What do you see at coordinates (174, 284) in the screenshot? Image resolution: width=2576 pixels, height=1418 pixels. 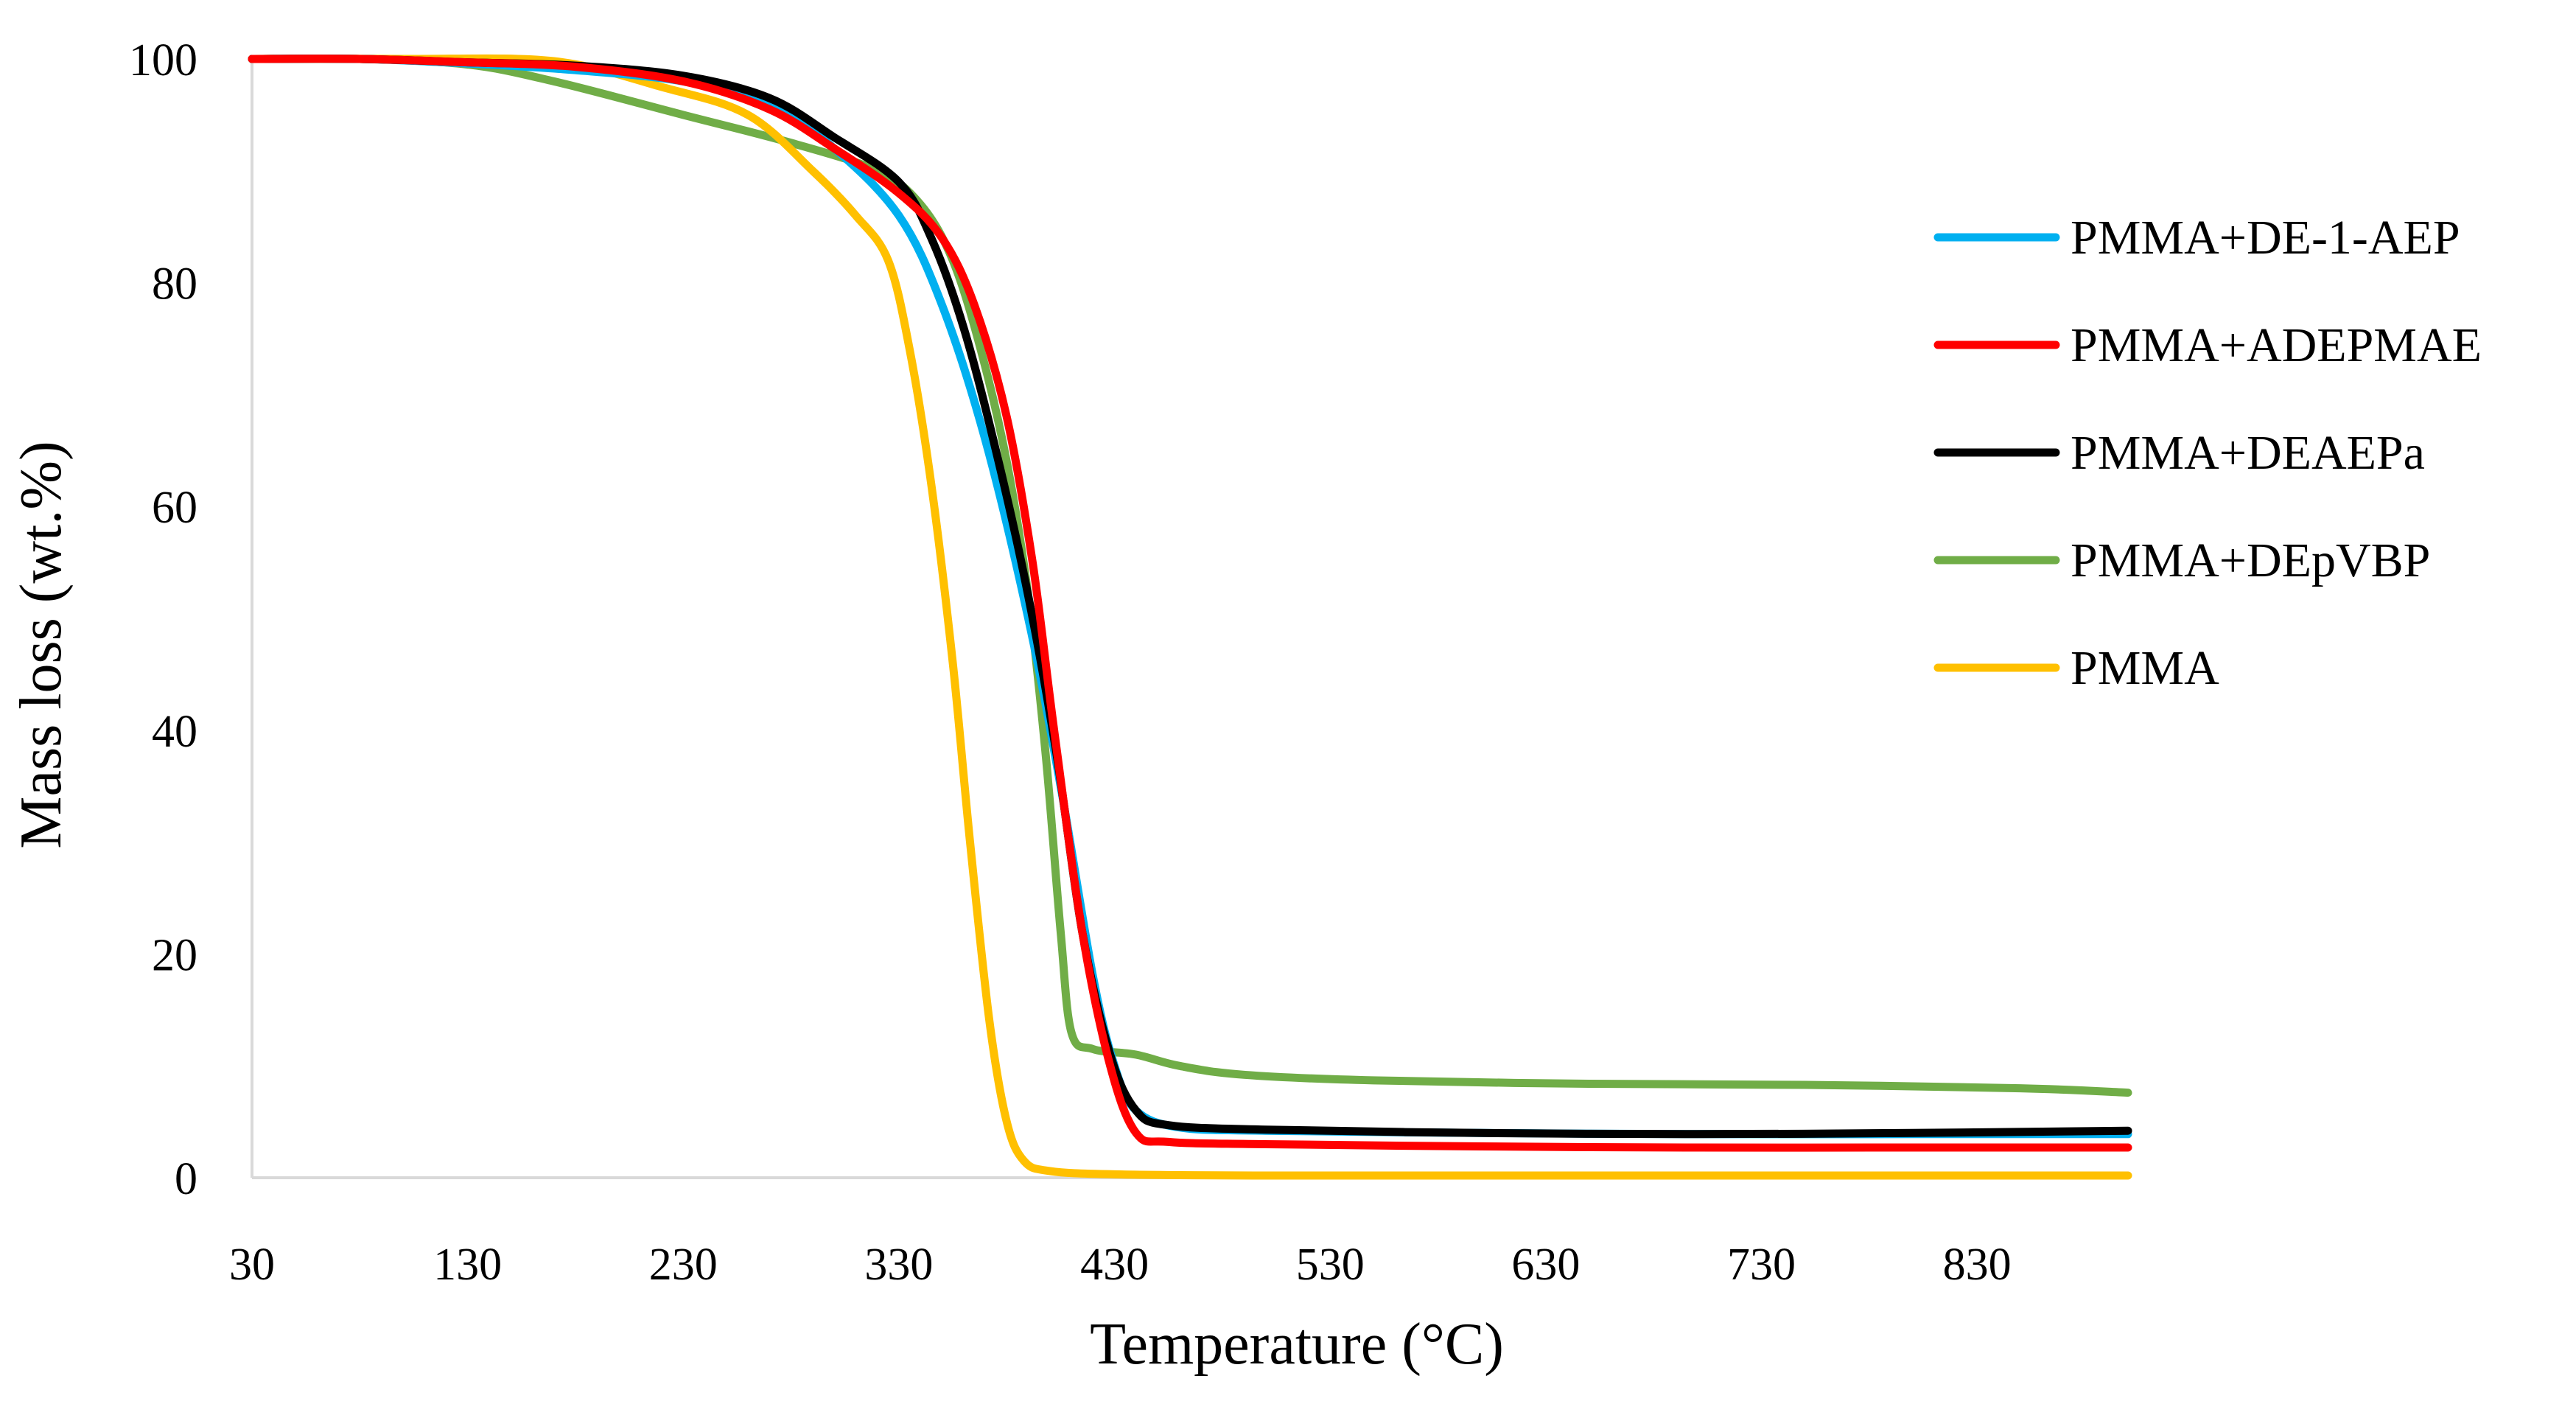 I see `y-tick-label: 80` at bounding box center [174, 284].